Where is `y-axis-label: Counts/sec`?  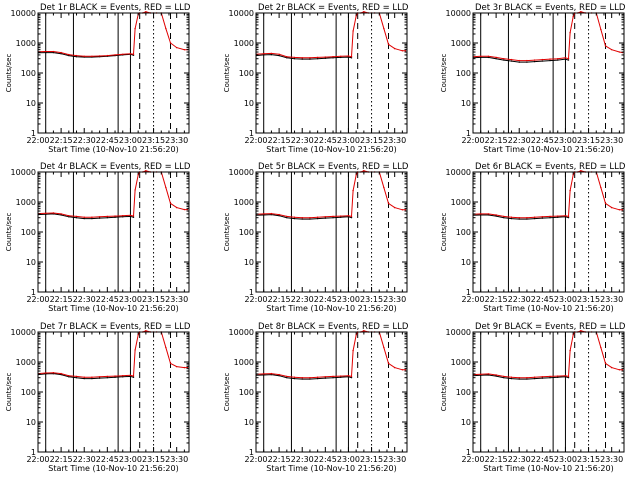 y-axis-label: Counts/sec is located at coordinates (444, 232).